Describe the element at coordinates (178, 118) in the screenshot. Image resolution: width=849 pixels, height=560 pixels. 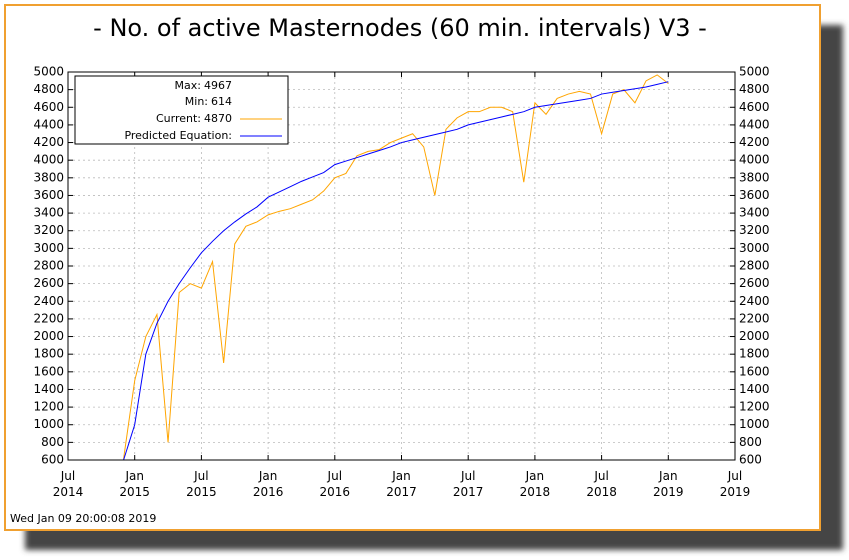
I see `legend-label: Current:` at that location.